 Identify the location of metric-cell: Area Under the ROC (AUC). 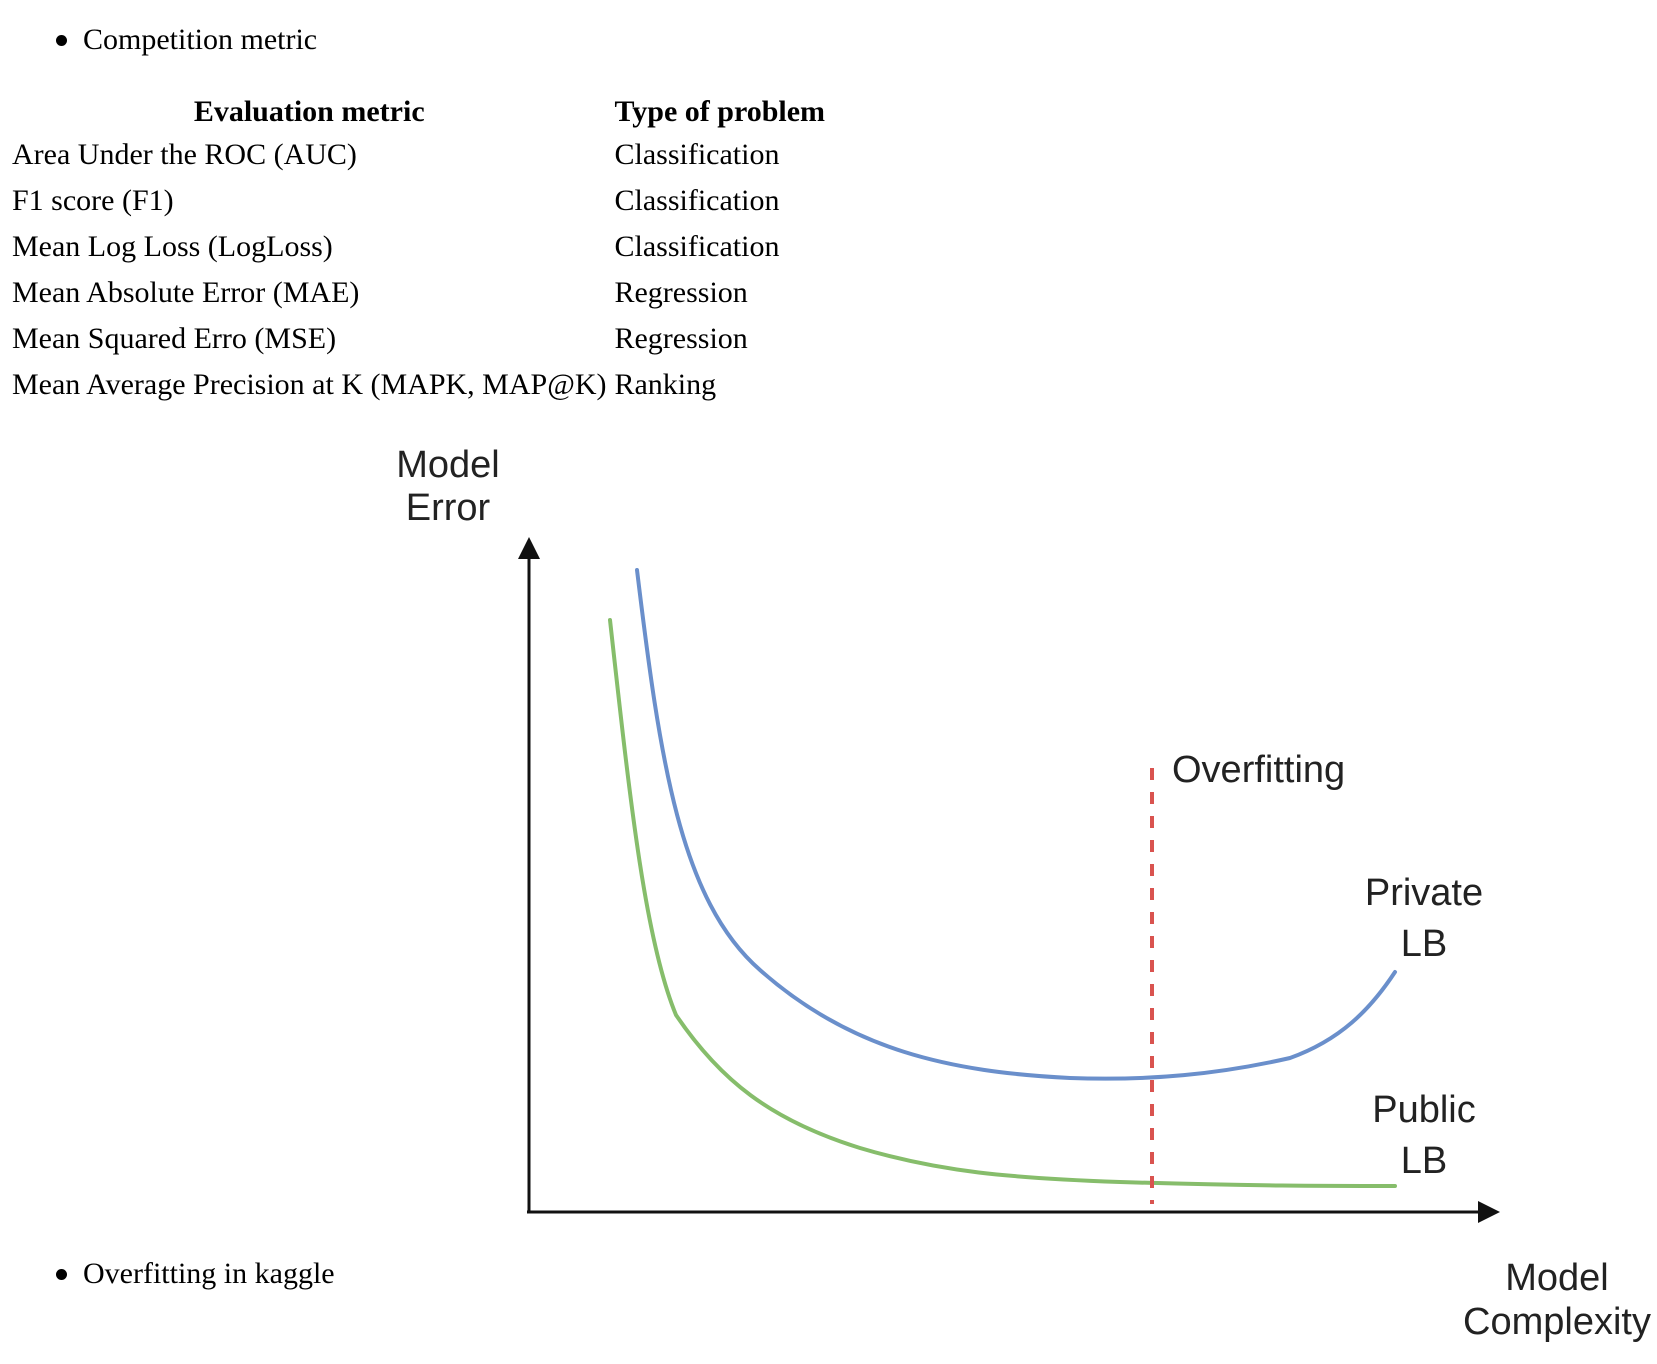
(184, 154).